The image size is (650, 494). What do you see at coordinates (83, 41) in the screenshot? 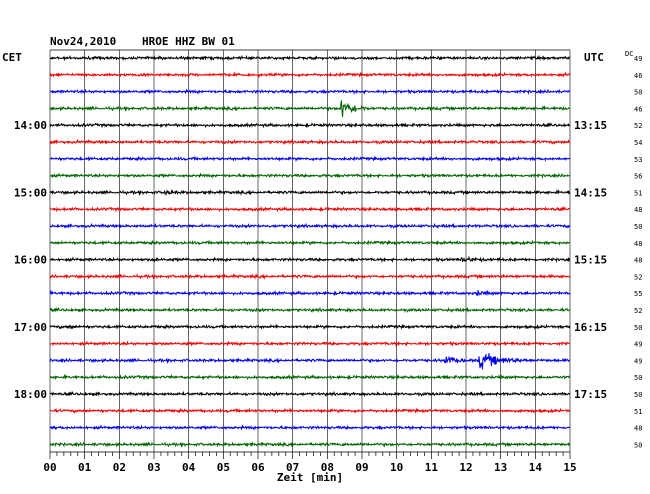
I see `date-label: Nov24,2010` at bounding box center [83, 41].